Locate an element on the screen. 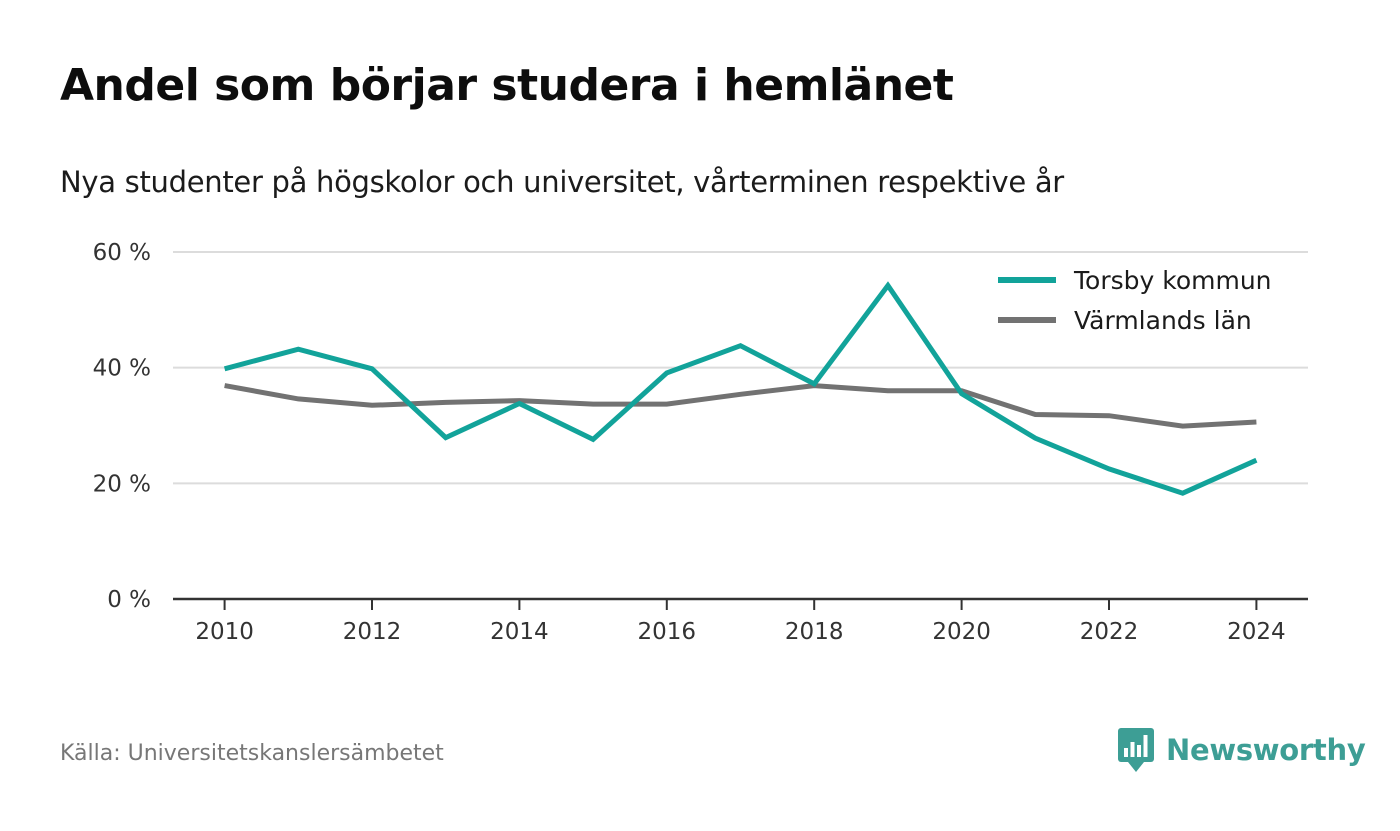 The height and width of the screenshot is (831, 1400). y-tick-label: 60 % is located at coordinates (122, 253).